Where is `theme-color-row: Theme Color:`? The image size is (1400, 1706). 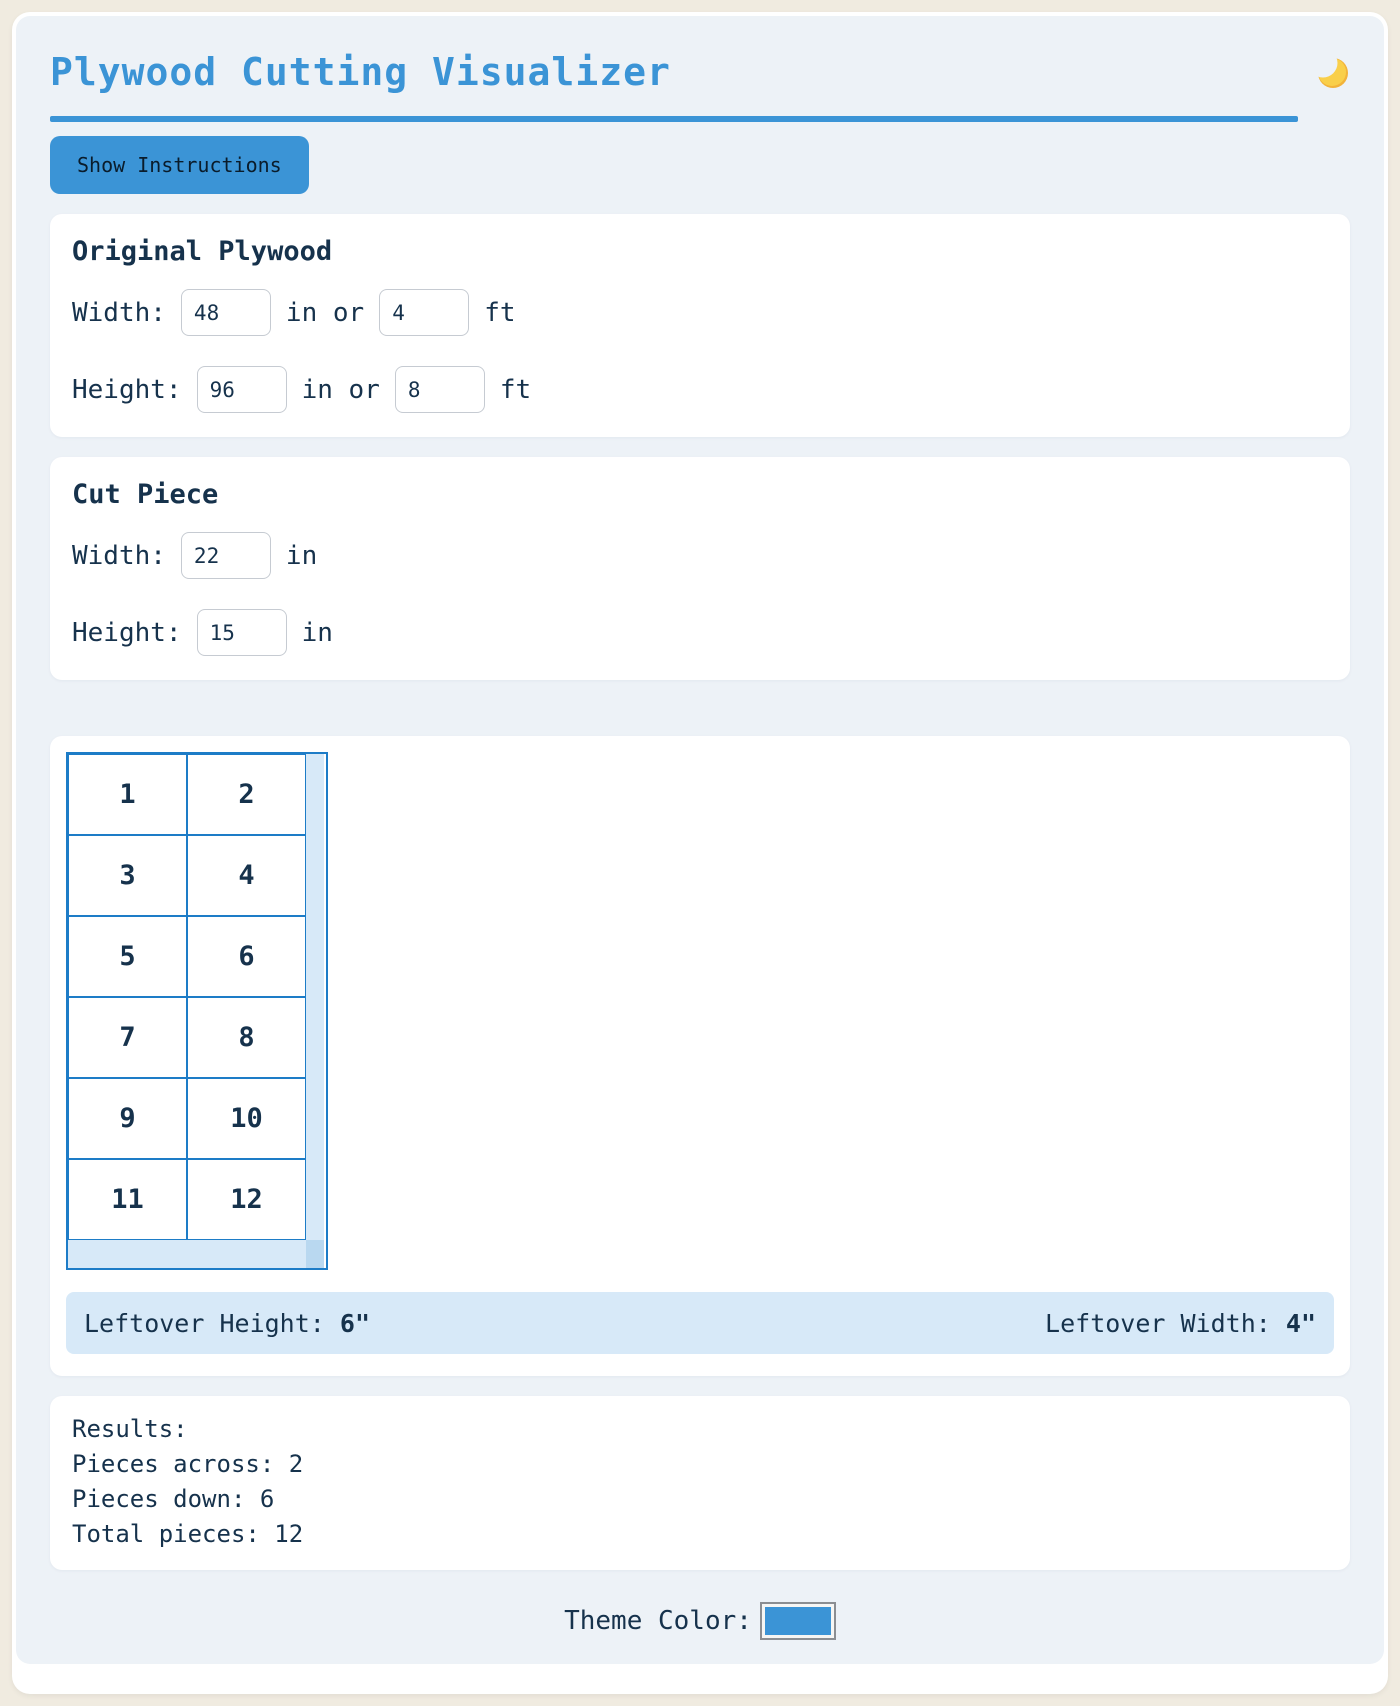 theme-color-row: Theme Color: is located at coordinates (700, 1622).